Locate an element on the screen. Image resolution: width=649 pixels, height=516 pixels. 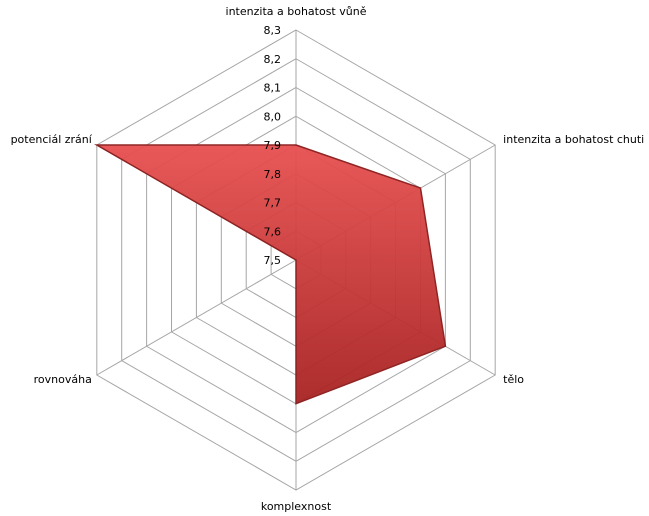
r-tick-label: 7,5 is located at coordinates (273, 260).